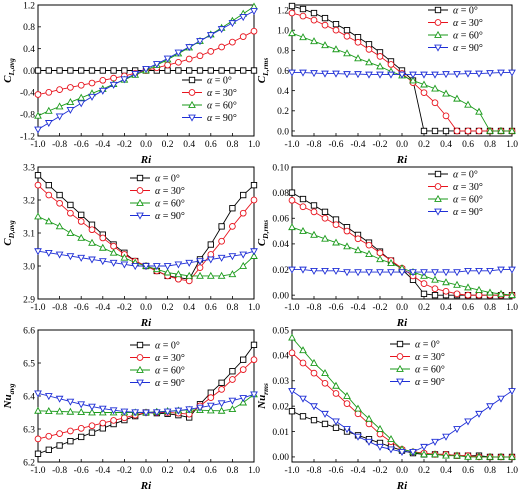 This screenshot has height=494, width=520. Describe the element at coordinates (29, 430) in the screenshot. I see `y-tick-label: 6.3` at that location.